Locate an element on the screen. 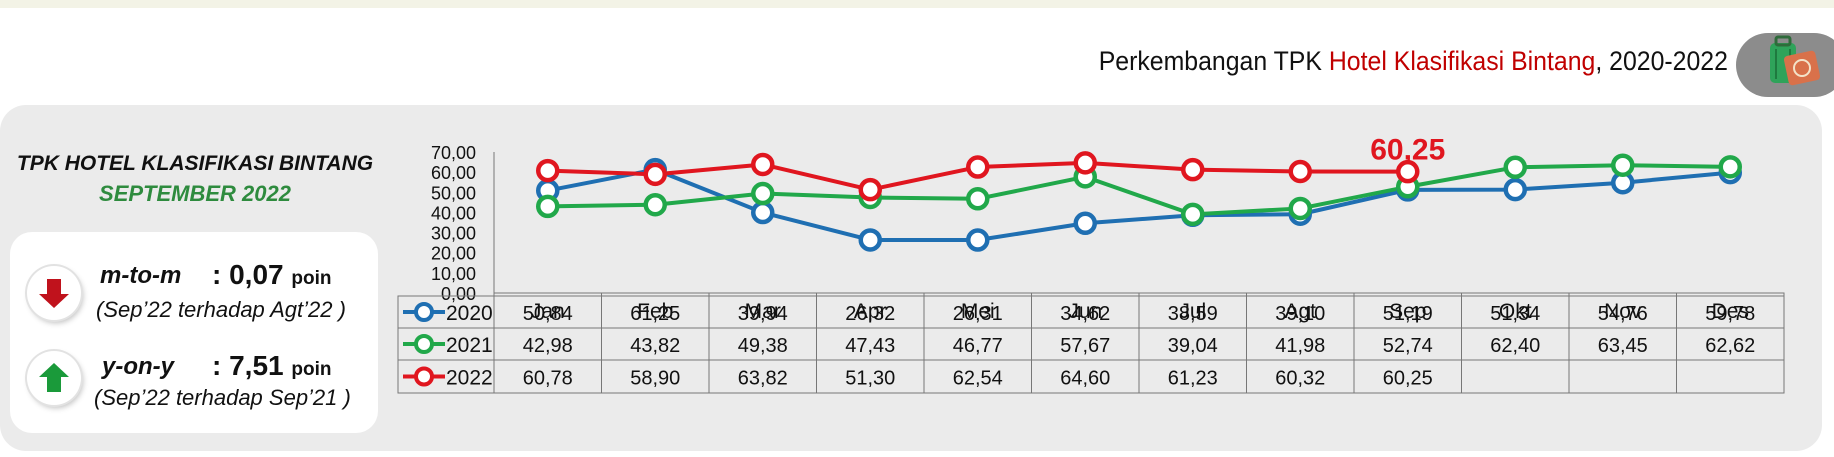 This screenshot has width=1834, height=457. title-highlight: Hotel Klasifikasi Bintang is located at coordinates (1462, 61).